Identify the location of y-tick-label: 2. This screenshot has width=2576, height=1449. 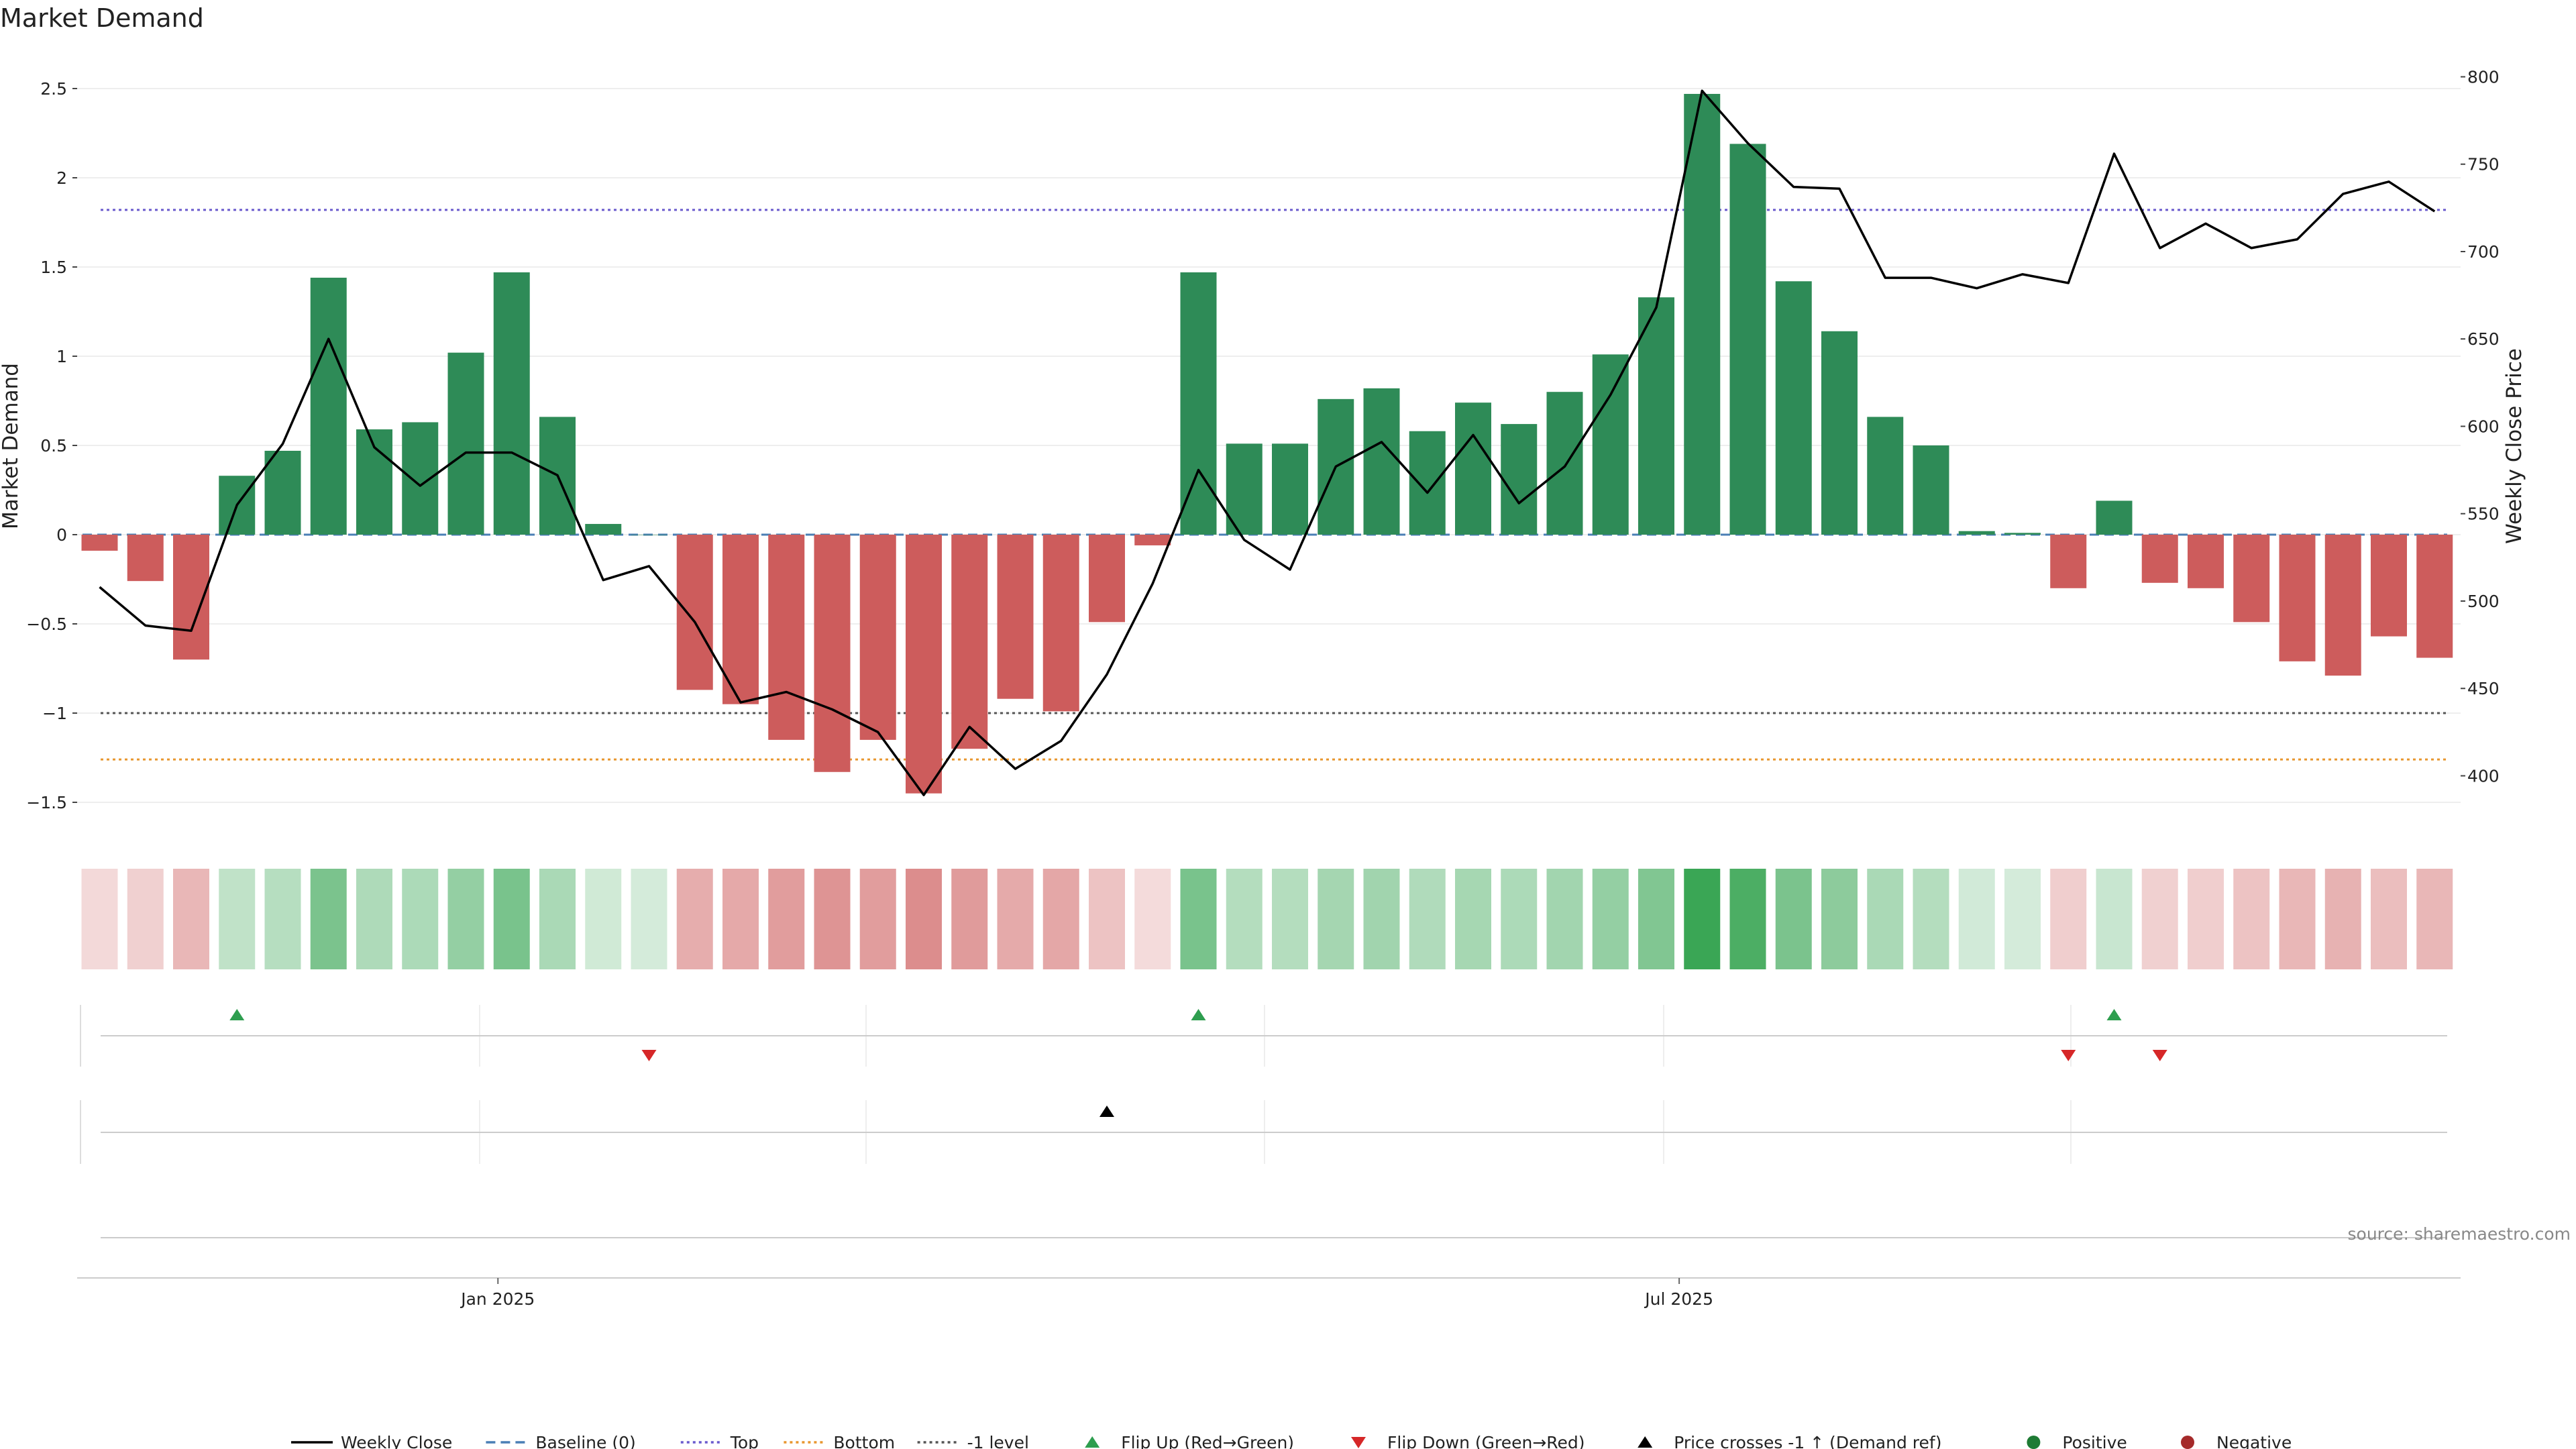
(61, 178).